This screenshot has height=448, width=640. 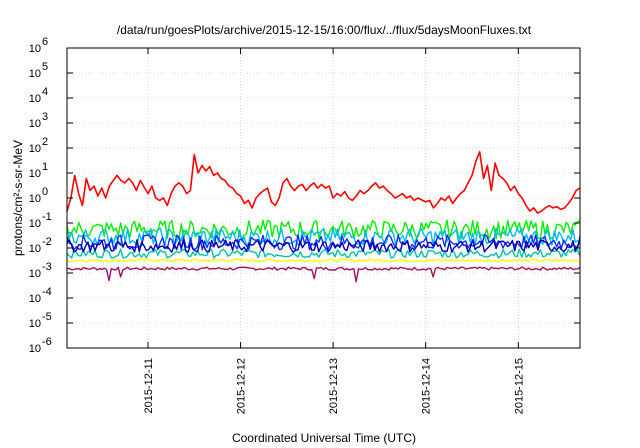 I want to click on x-tick-label: 2015-12-13, so click(x=334, y=386).